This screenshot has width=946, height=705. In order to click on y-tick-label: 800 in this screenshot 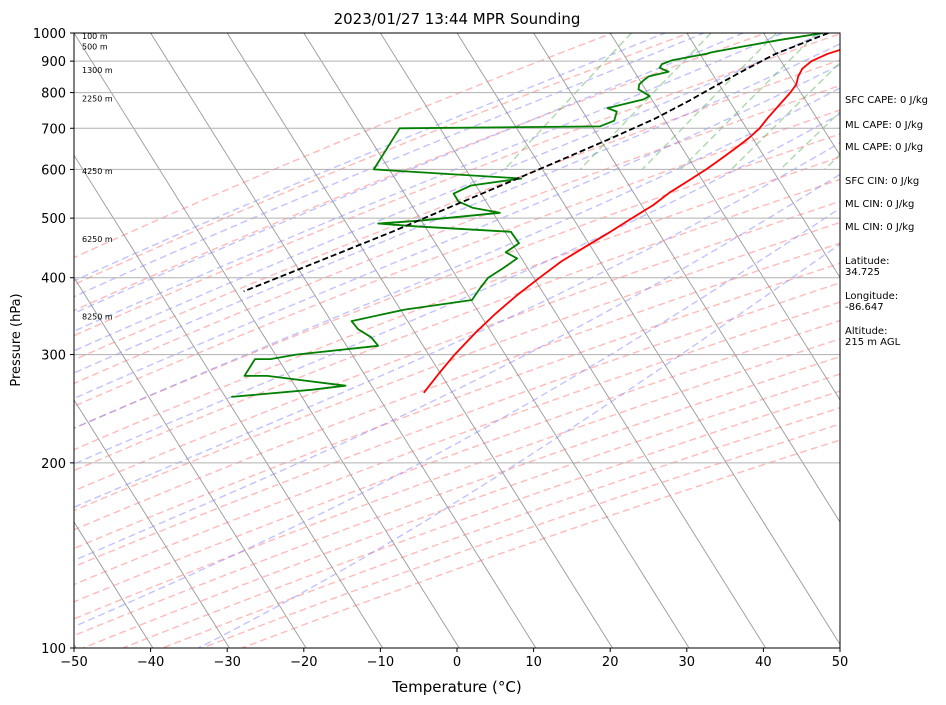, I will do `click(53, 94)`.